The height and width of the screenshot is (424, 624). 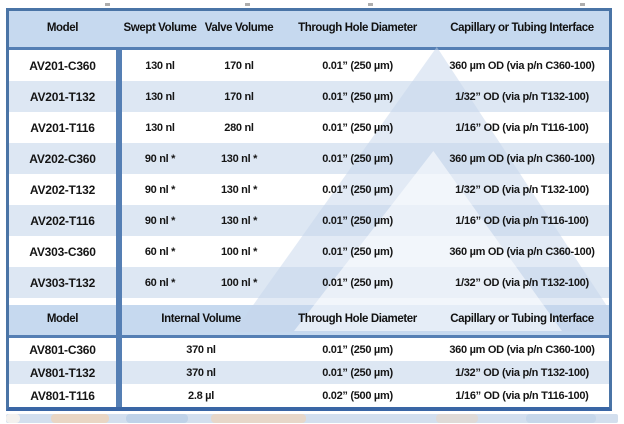 What do you see at coordinates (62, 65) in the screenshot?
I see `model-cell: AV201-C360` at bounding box center [62, 65].